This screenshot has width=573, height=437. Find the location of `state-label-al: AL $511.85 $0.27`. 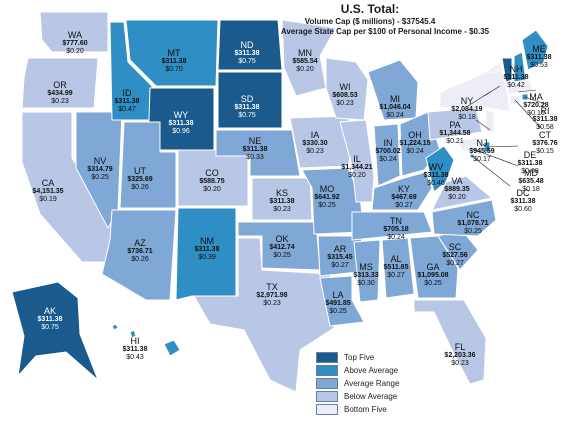

state-label-al: AL $511.85 $0.27 is located at coordinates (396, 267).